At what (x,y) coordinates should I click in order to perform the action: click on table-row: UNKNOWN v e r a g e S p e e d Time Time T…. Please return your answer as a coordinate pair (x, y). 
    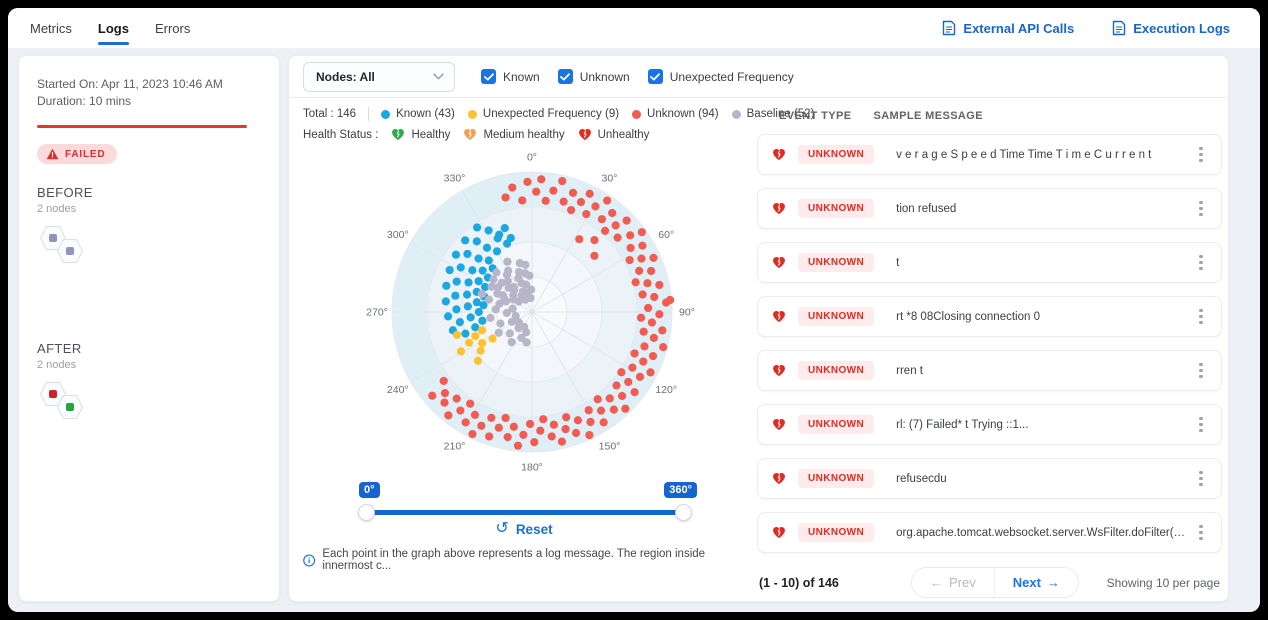
    Looking at the image, I should click on (989, 154).